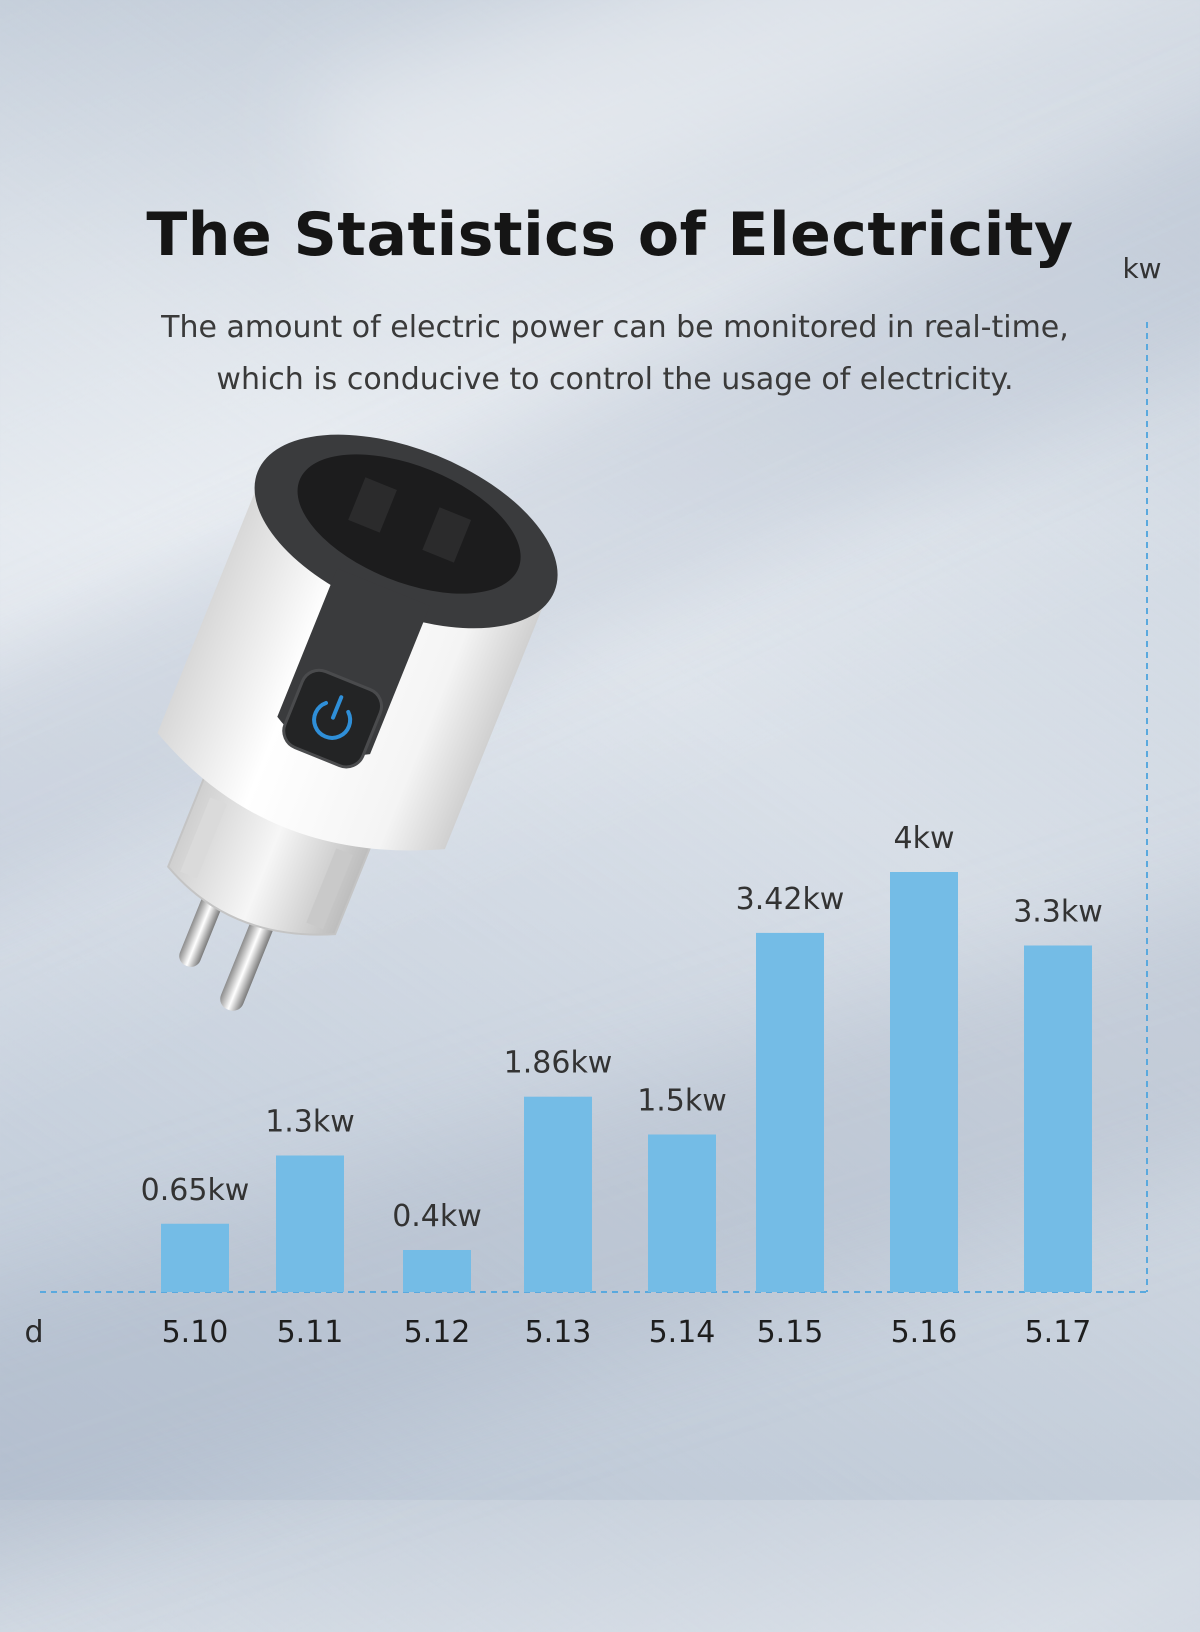 This screenshot has width=1200, height=1632. I want to click on page-title: The Statistics of Electricity, so click(610, 235).